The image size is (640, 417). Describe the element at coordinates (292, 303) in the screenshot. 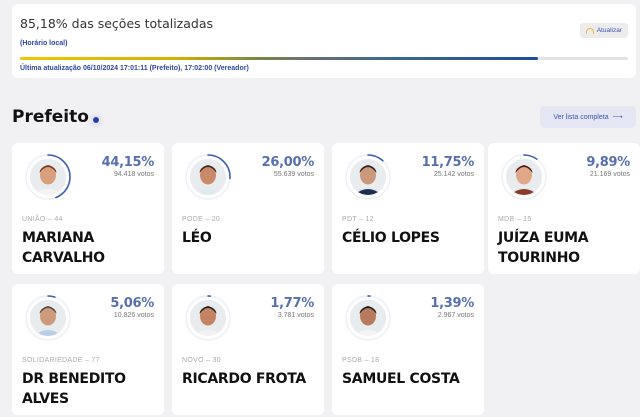

I see `candidate-percentage: 1,77%` at that location.